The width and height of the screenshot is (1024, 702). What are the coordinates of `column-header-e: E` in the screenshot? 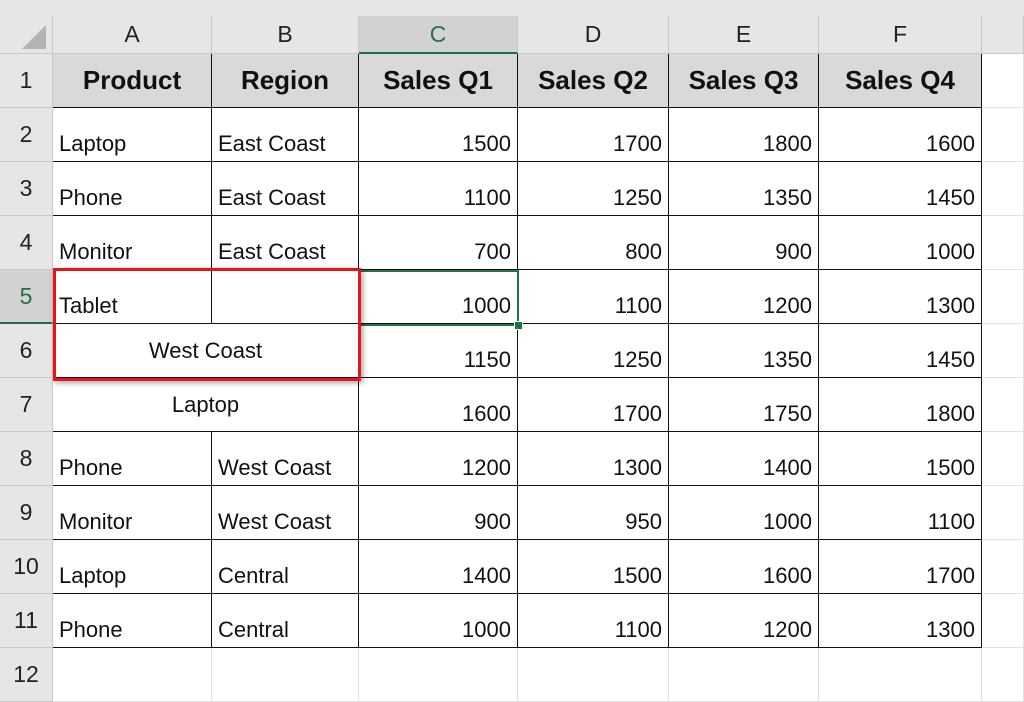 It's located at (744, 35).